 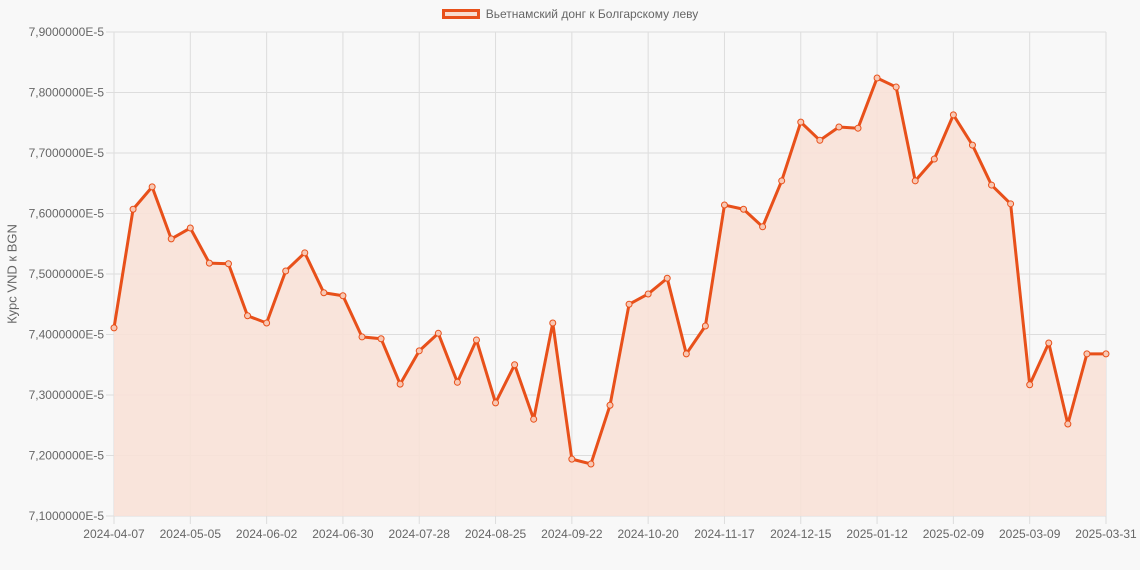 What do you see at coordinates (67, 395) in the screenshot?
I see `y-tick-label: 7,3000000E-5` at bounding box center [67, 395].